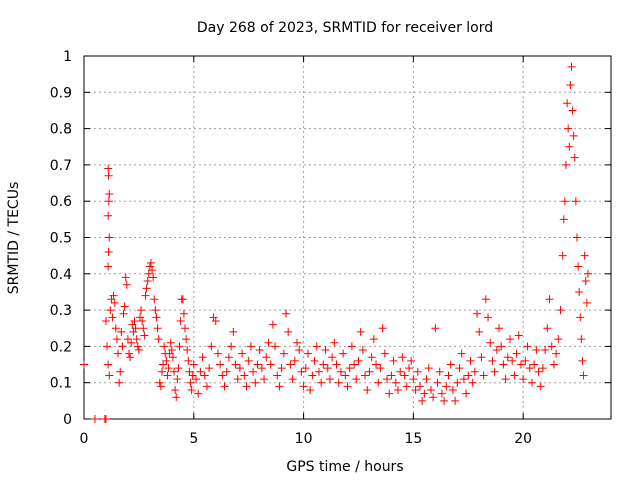 The image size is (640, 480). I want to click on y-tick-label: 0.2, so click(61, 347).